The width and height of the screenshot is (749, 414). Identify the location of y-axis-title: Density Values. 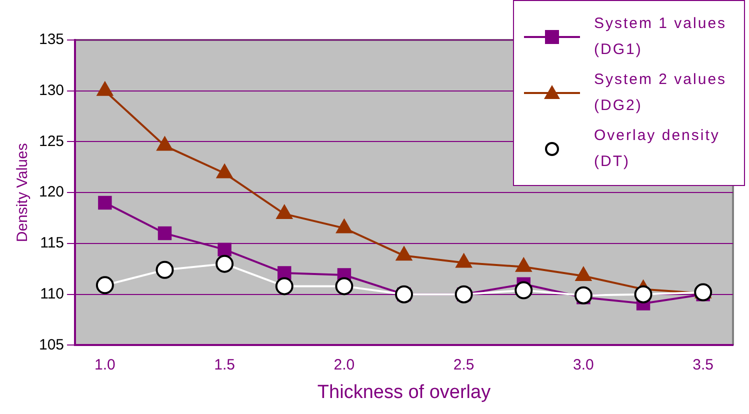
(23, 192).